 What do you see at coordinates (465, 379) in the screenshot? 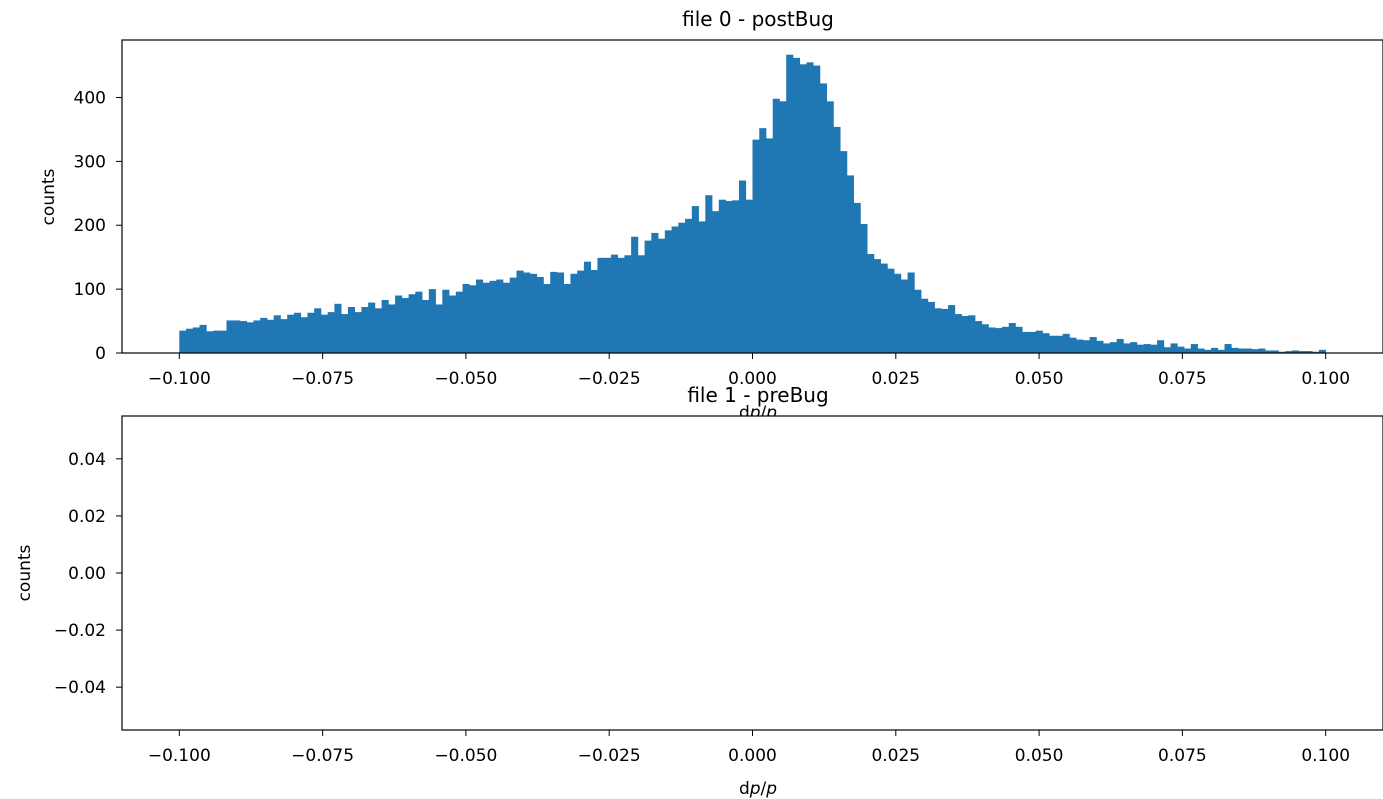
I see `x-tick-label: −0.050` at bounding box center [465, 379].